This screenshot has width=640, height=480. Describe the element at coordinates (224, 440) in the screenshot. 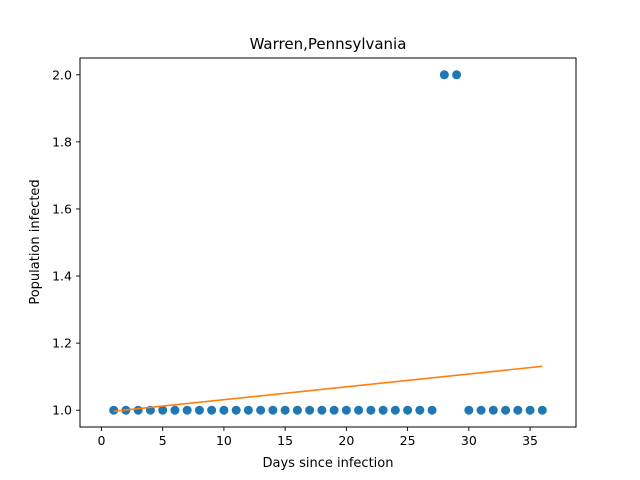

I see `x-tick-label: 10` at that location.